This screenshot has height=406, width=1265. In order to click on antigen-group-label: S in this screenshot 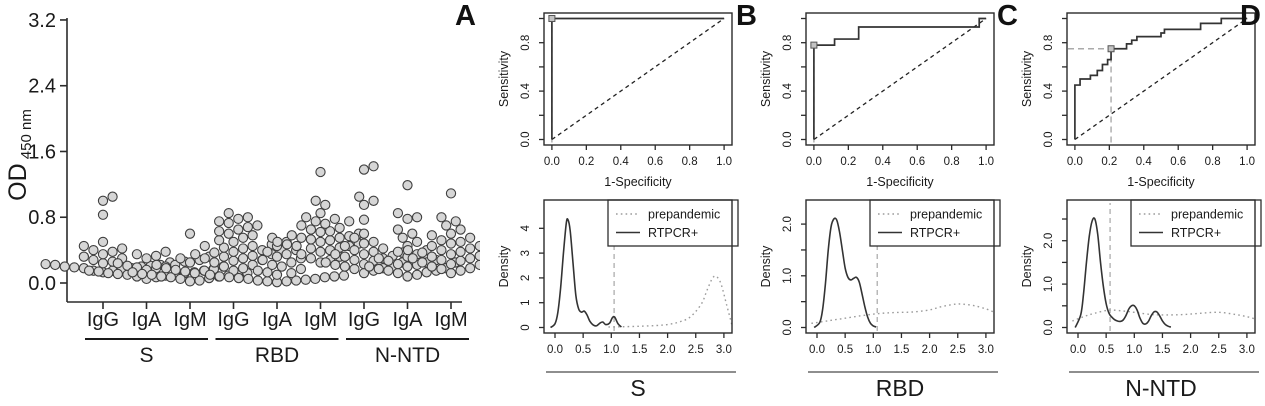, I will do `click(146, 355)`.